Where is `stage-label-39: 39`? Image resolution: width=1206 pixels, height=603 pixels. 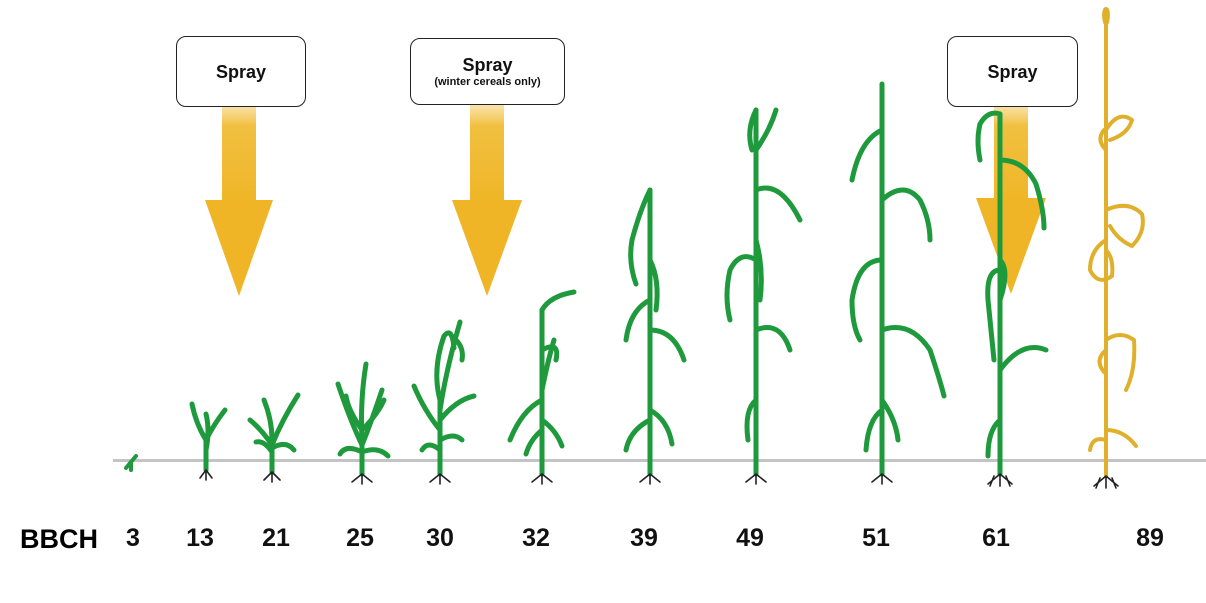
stage-label-39: 39 is located at coordinates (644, 538).